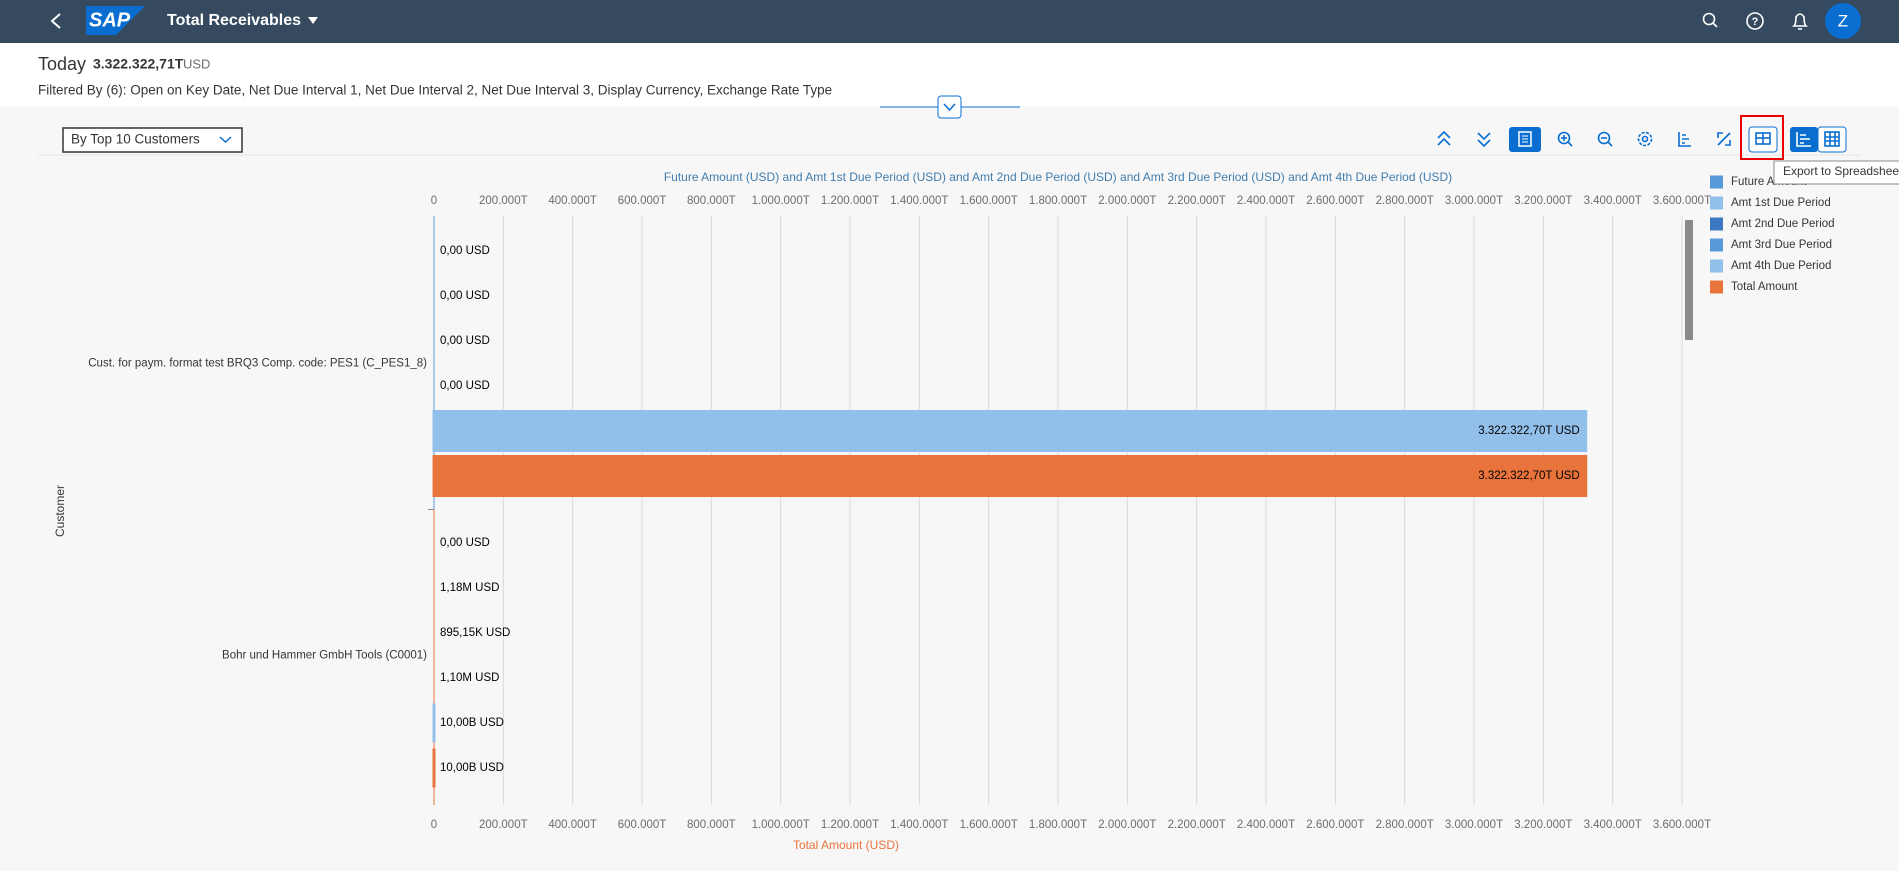  Describe the element at coordinates (1127, 825) in the screenshot. I see `x-tick-label-bottom: 2.000.000T` at that location.